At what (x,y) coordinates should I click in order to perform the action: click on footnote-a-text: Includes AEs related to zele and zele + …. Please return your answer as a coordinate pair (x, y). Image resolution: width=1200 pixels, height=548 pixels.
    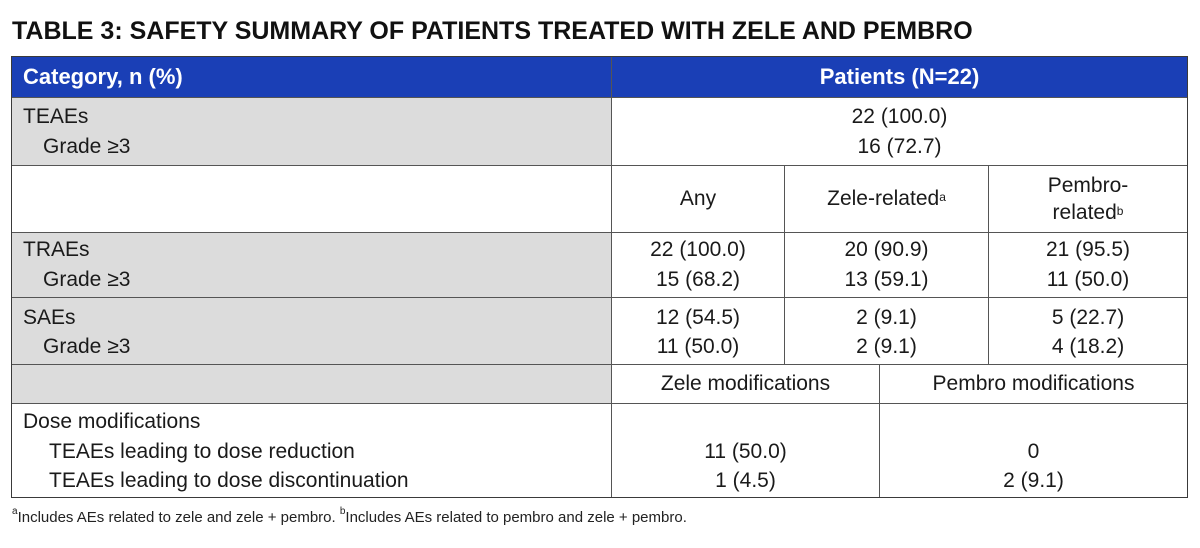
    Looking at the image, I should click on (178, 517).